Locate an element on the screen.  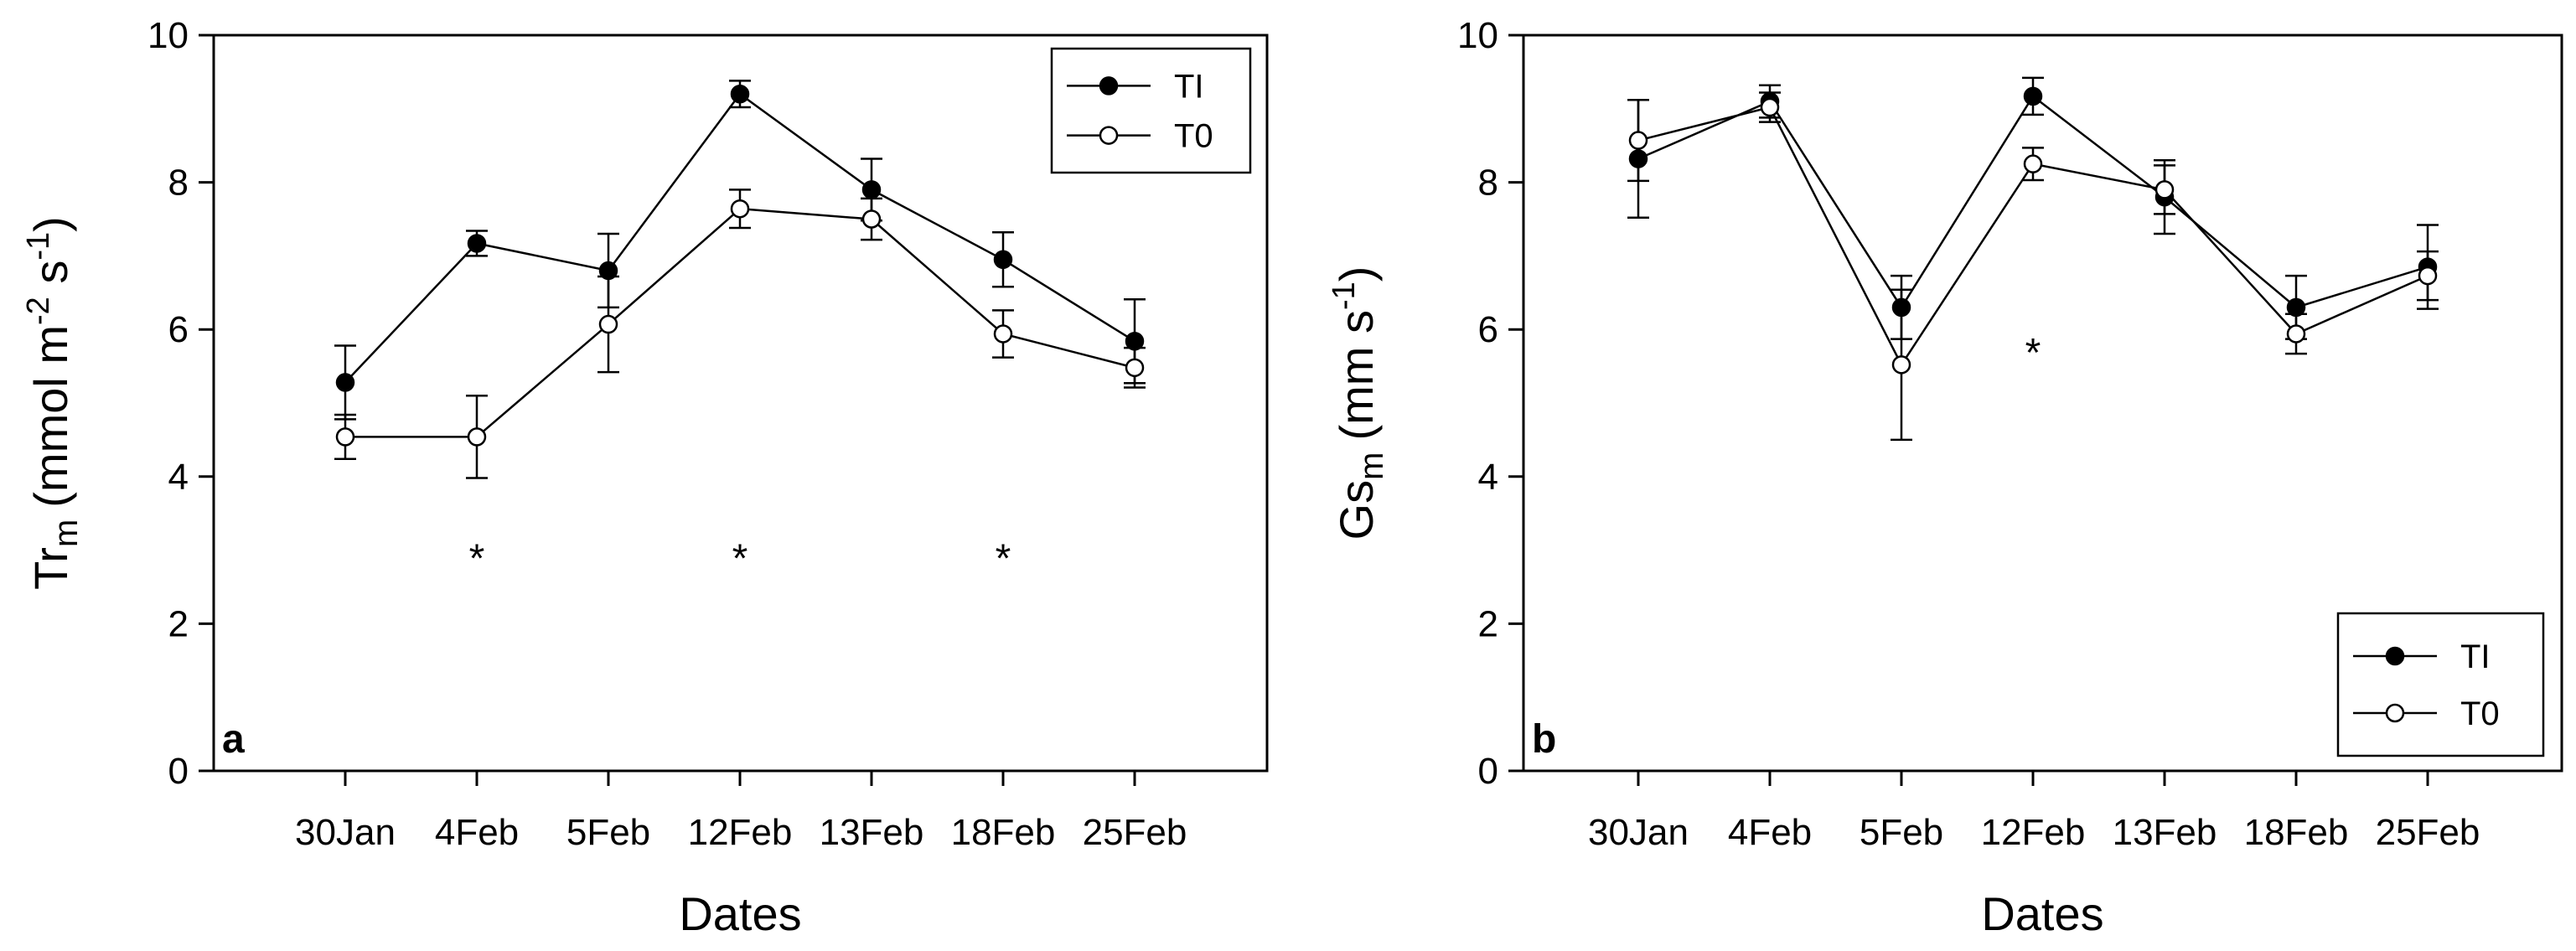
panel-label: a is located at coordinates (233, 739).